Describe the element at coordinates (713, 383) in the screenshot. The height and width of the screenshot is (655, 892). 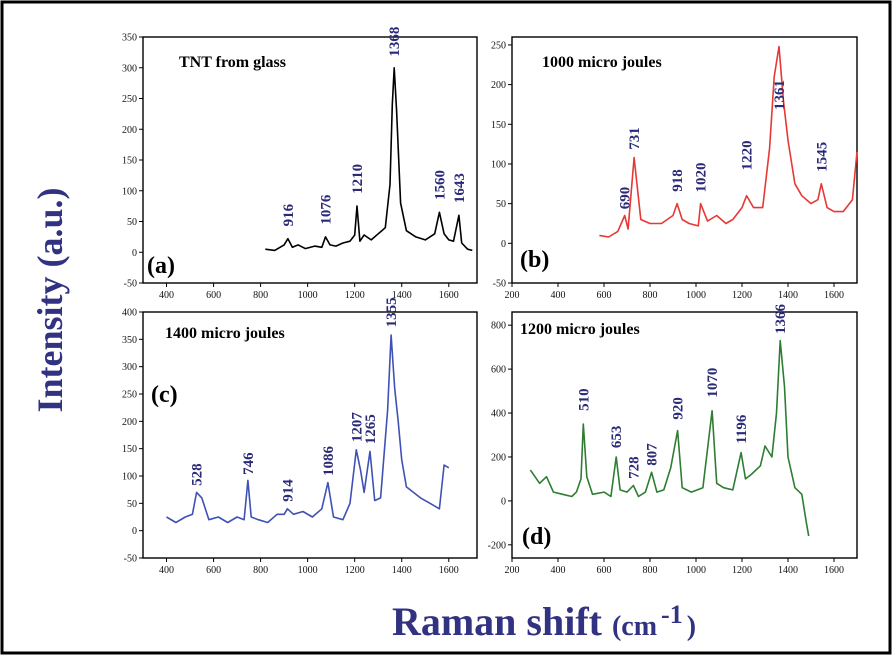
I see `panel-d-peak-label: 1070` at that location.